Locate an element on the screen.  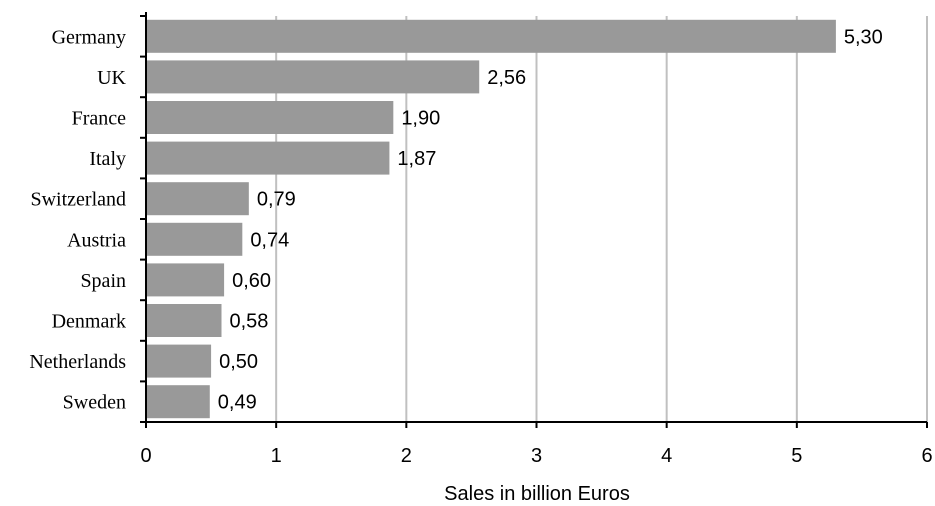
category-label: UK is located at coordinates (111, 78).